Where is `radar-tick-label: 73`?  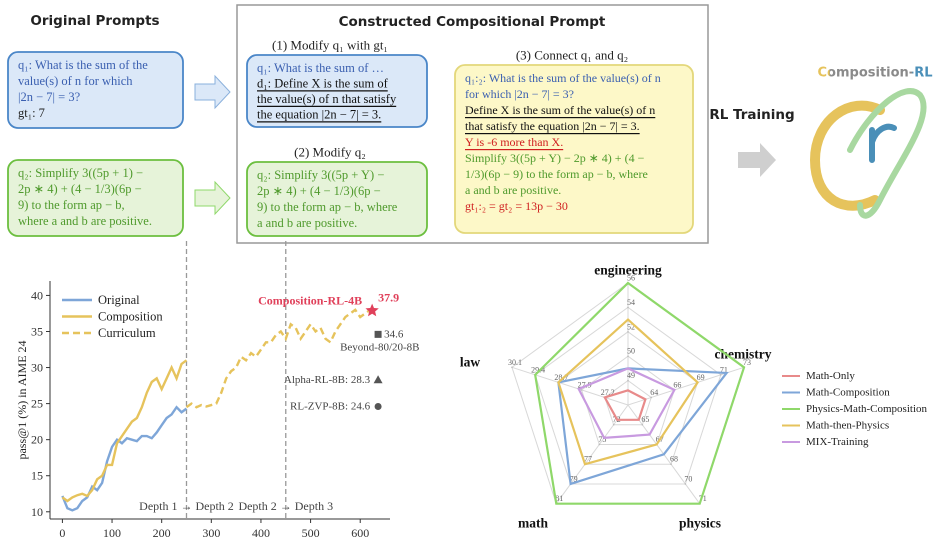
radar-tick-label: 73 is located at coordinates (747, 362).